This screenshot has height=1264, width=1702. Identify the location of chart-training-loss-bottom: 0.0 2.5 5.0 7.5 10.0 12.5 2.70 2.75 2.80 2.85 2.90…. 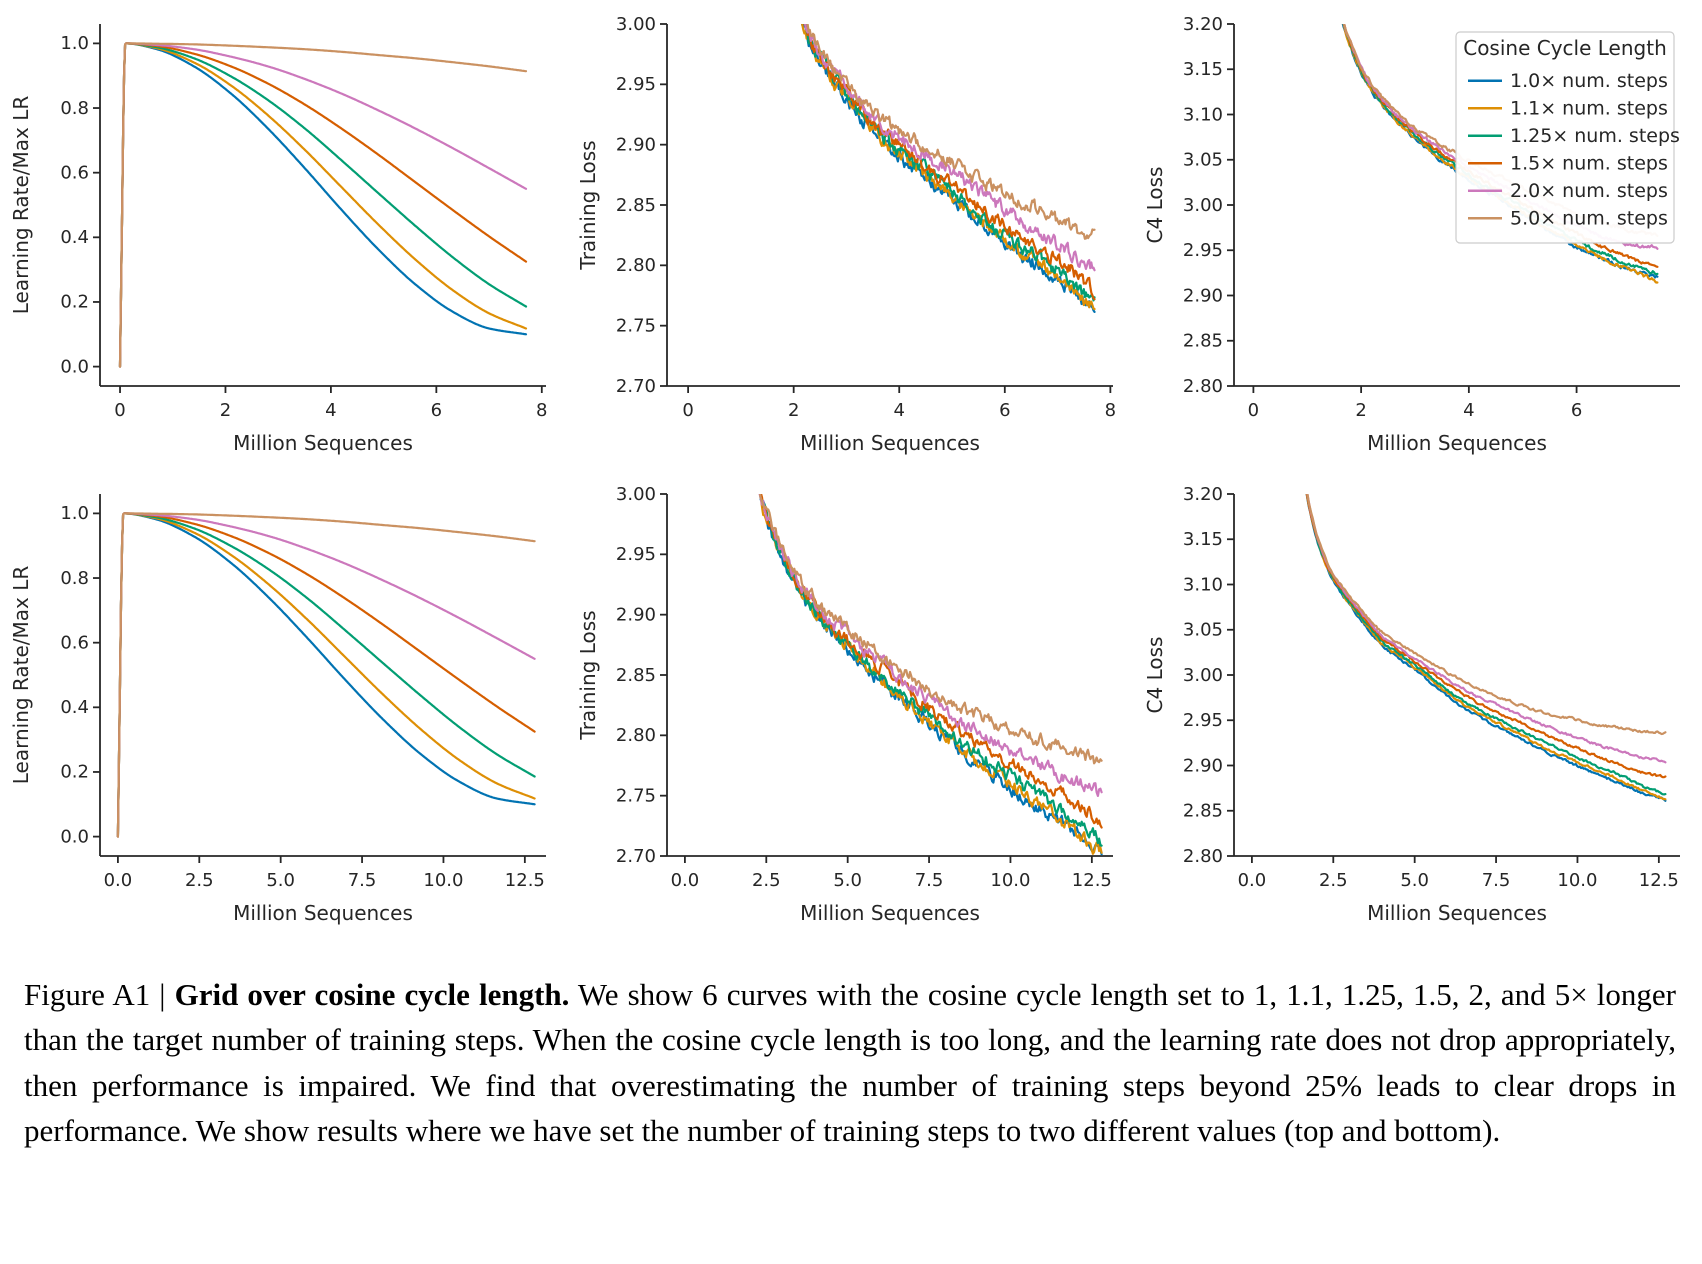
(850, 709).